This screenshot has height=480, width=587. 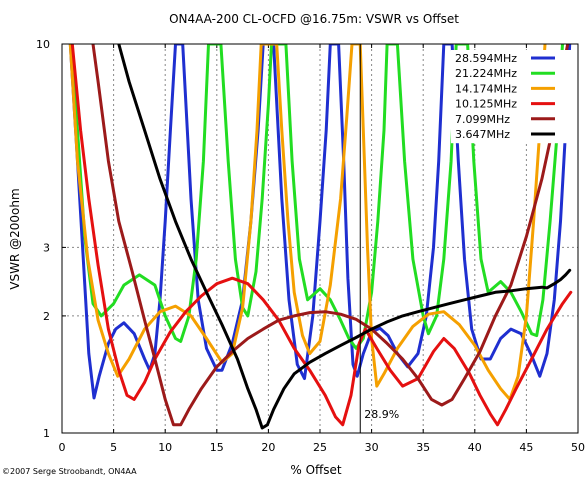 What do you see at coordinates (316, 470) in the screenshot?
I see `x-axis-label: % Offset` at bounding box center [316, 470].